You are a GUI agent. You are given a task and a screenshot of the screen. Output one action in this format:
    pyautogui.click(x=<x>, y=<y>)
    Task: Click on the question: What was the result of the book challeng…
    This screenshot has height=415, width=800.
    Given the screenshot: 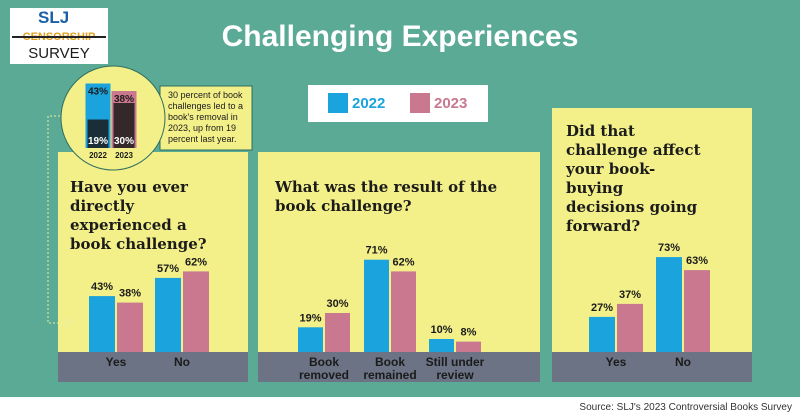 What is the action you would take?
    pyautogui.click(x=386, y=196)
    